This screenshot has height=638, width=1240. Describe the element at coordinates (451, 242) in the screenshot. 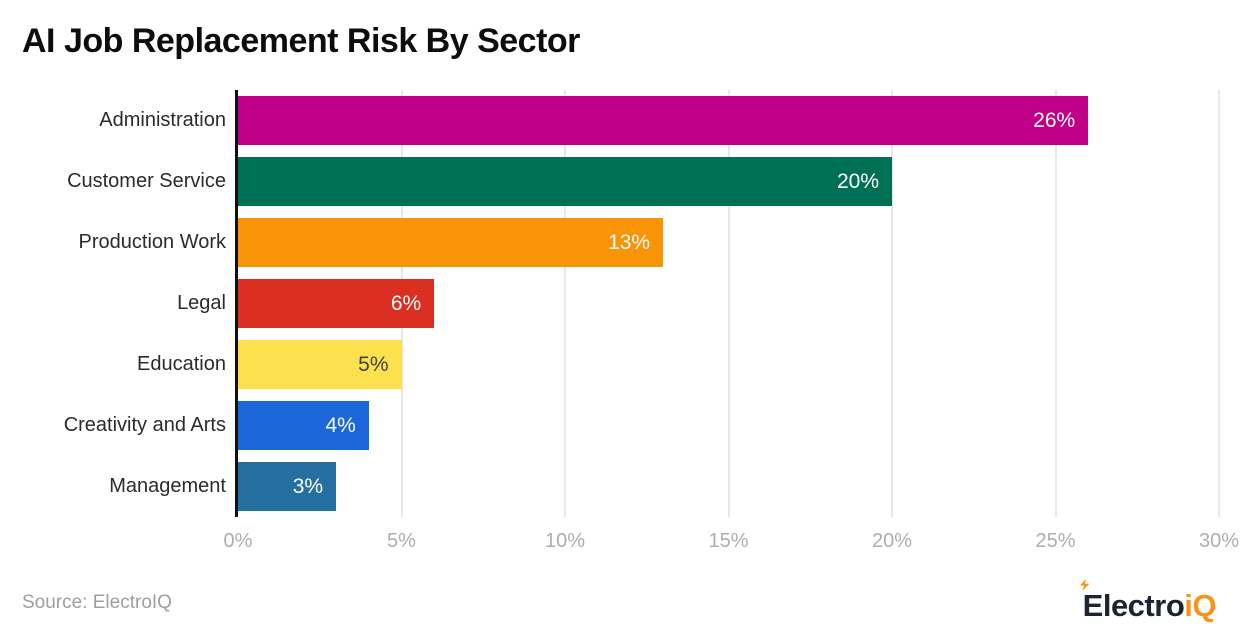

I see `bar-production-work: 13%` at that location.